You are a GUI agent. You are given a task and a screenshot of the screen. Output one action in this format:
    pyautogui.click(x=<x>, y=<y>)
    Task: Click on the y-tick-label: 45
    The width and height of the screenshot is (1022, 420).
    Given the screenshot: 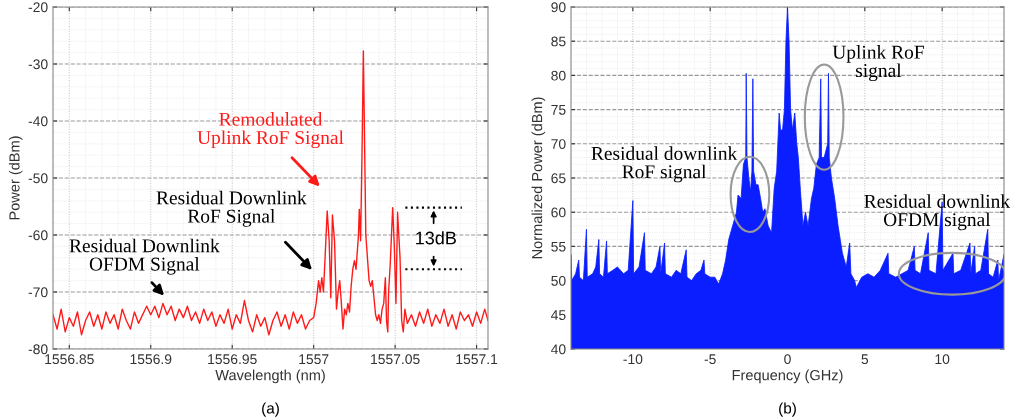 What is the action you would take?
    pyautogui.click(x=558, y=315)
    